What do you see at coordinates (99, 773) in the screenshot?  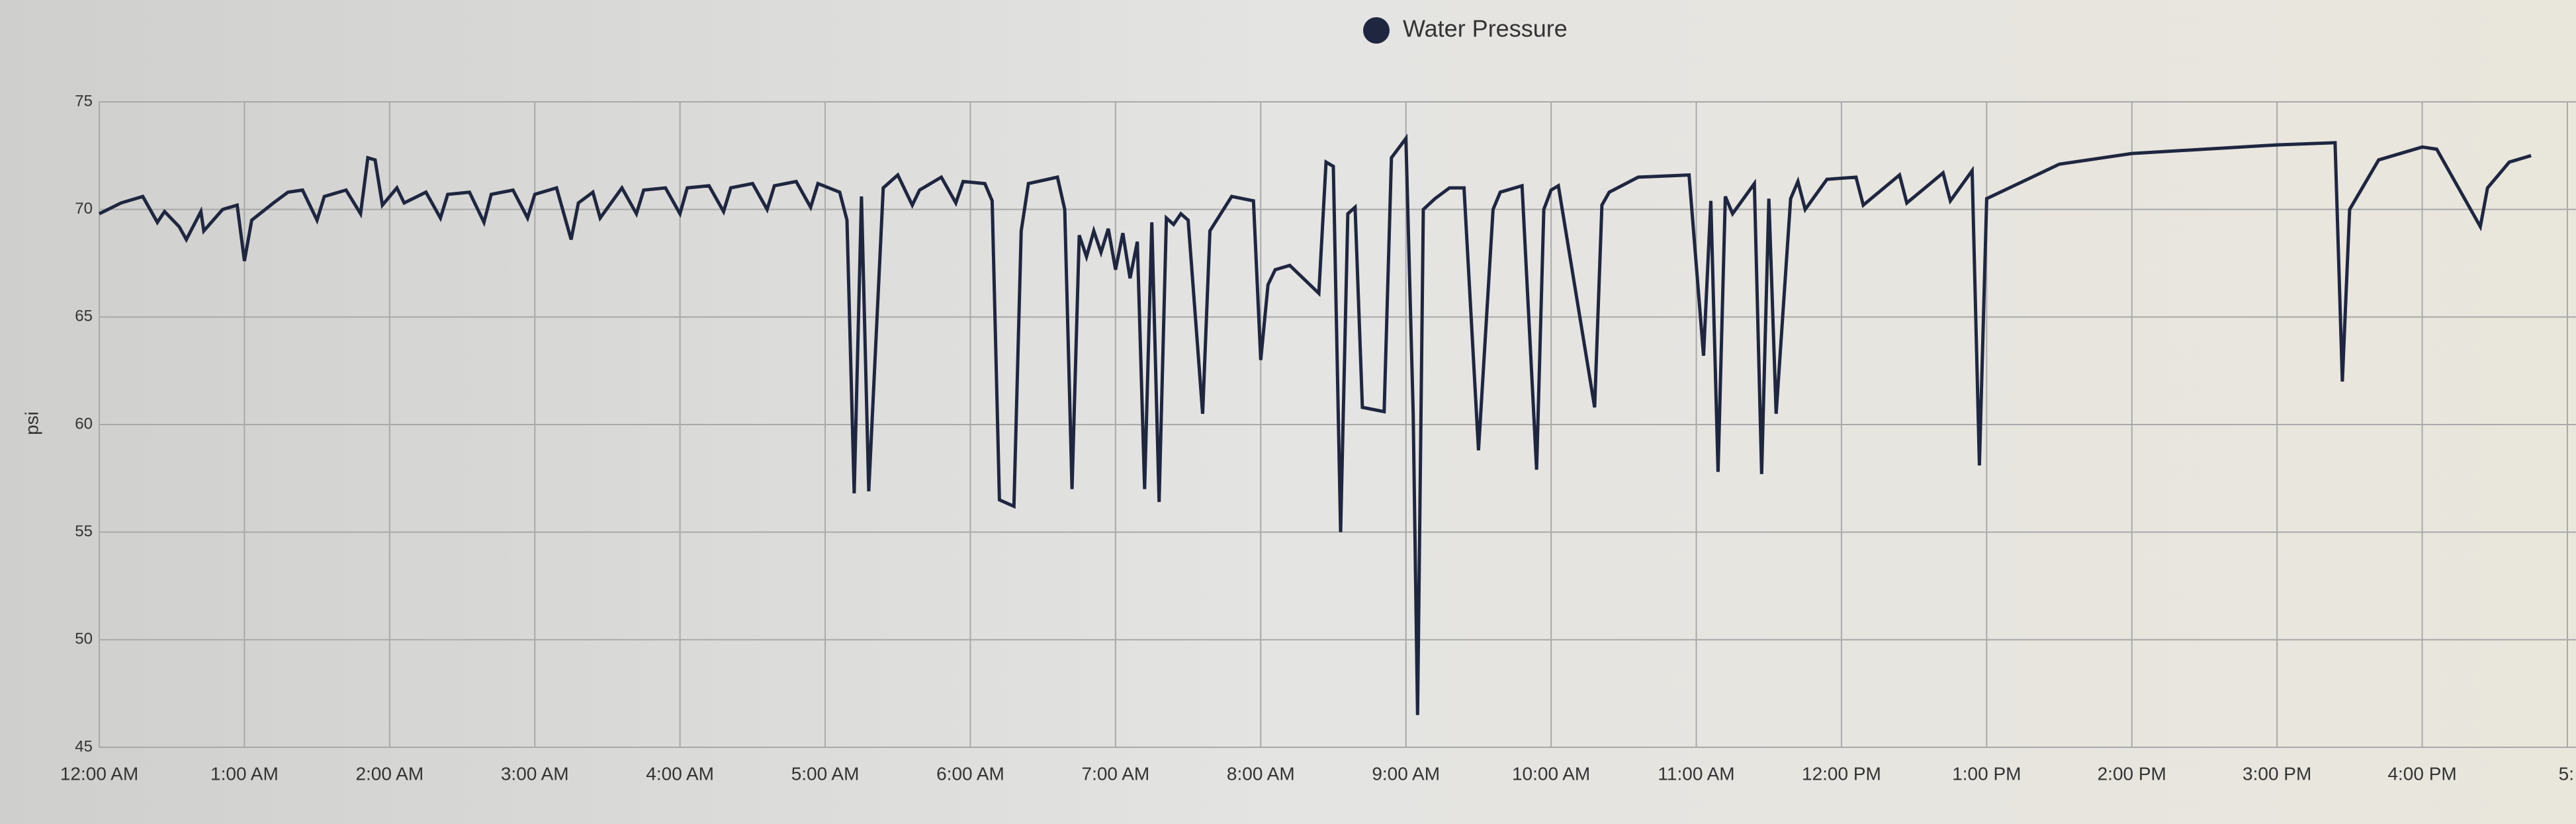 I see `x-tick-label: 12:00 AM` at bounding box center [99, 773].